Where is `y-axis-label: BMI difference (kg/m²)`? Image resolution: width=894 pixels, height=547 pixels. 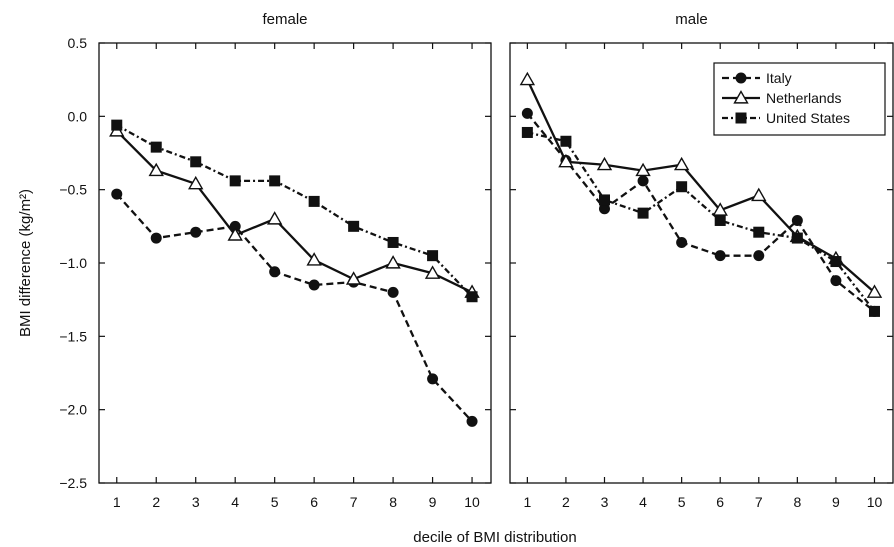 y-axis-label: BMI difference (kg/m²) is located at coordinates (25, 263).